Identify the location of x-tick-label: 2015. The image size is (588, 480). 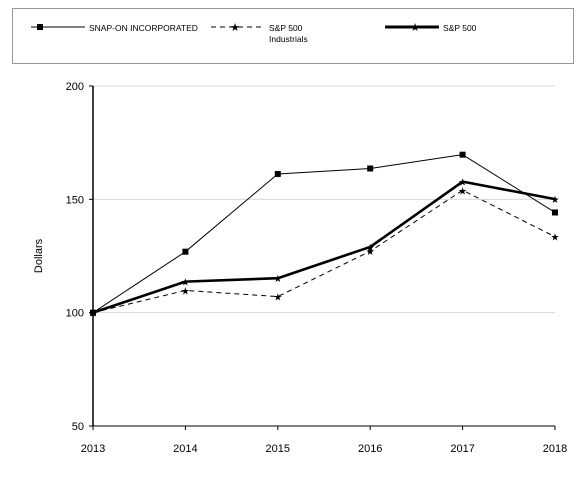
(278, 449).